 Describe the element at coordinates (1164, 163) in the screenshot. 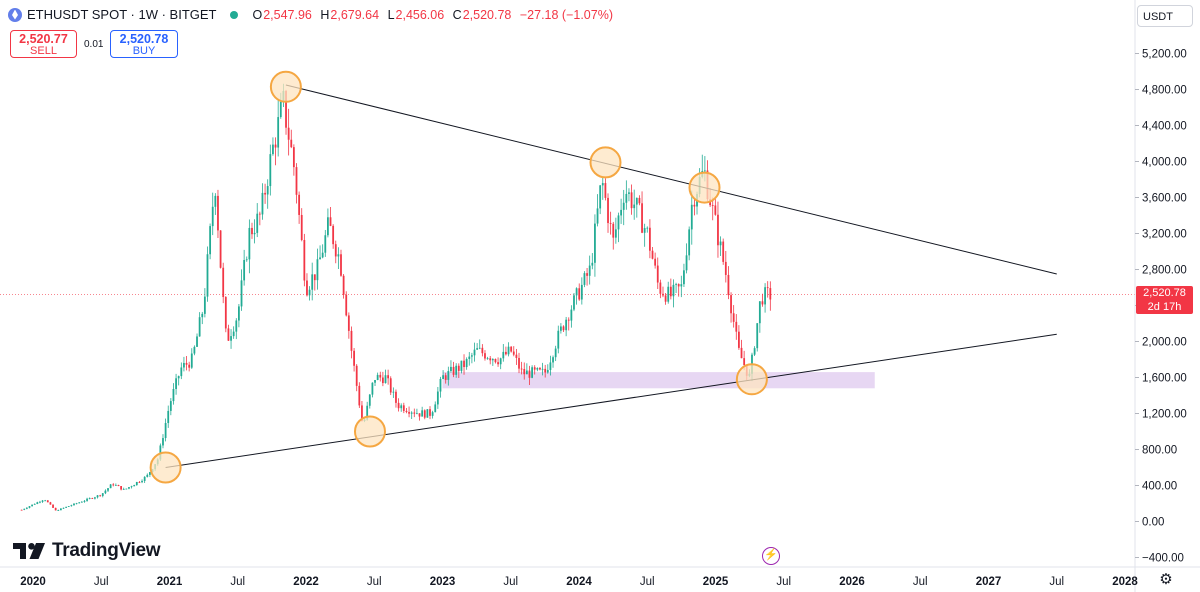

I see `y-tick-label: 4,000.00` at that location.